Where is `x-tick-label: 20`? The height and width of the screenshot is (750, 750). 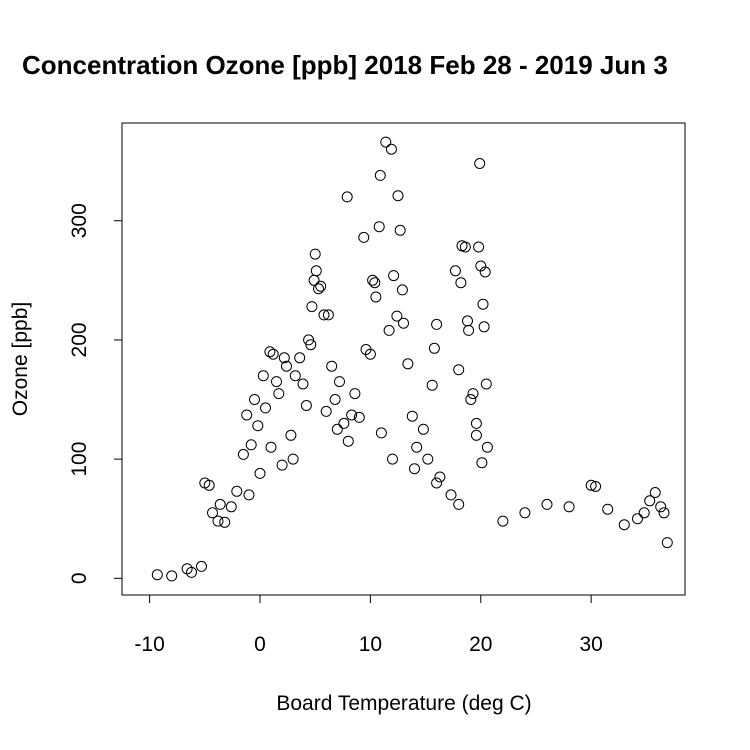
x-tick-label: 20 is located at coordinates (480, 644).